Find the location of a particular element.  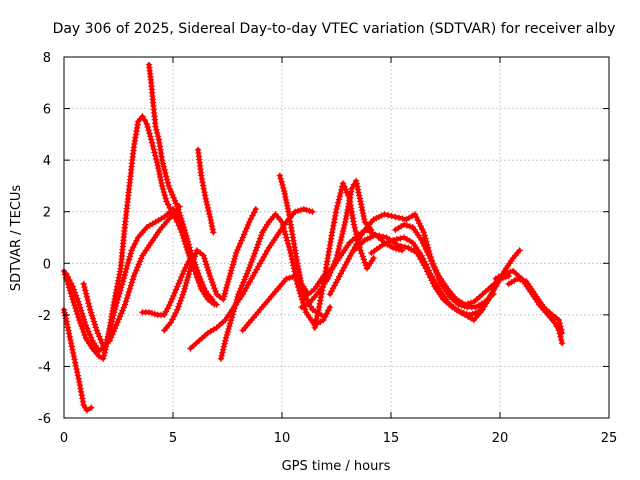

y-tick-label: 2 is located at coordinates (47, 213).